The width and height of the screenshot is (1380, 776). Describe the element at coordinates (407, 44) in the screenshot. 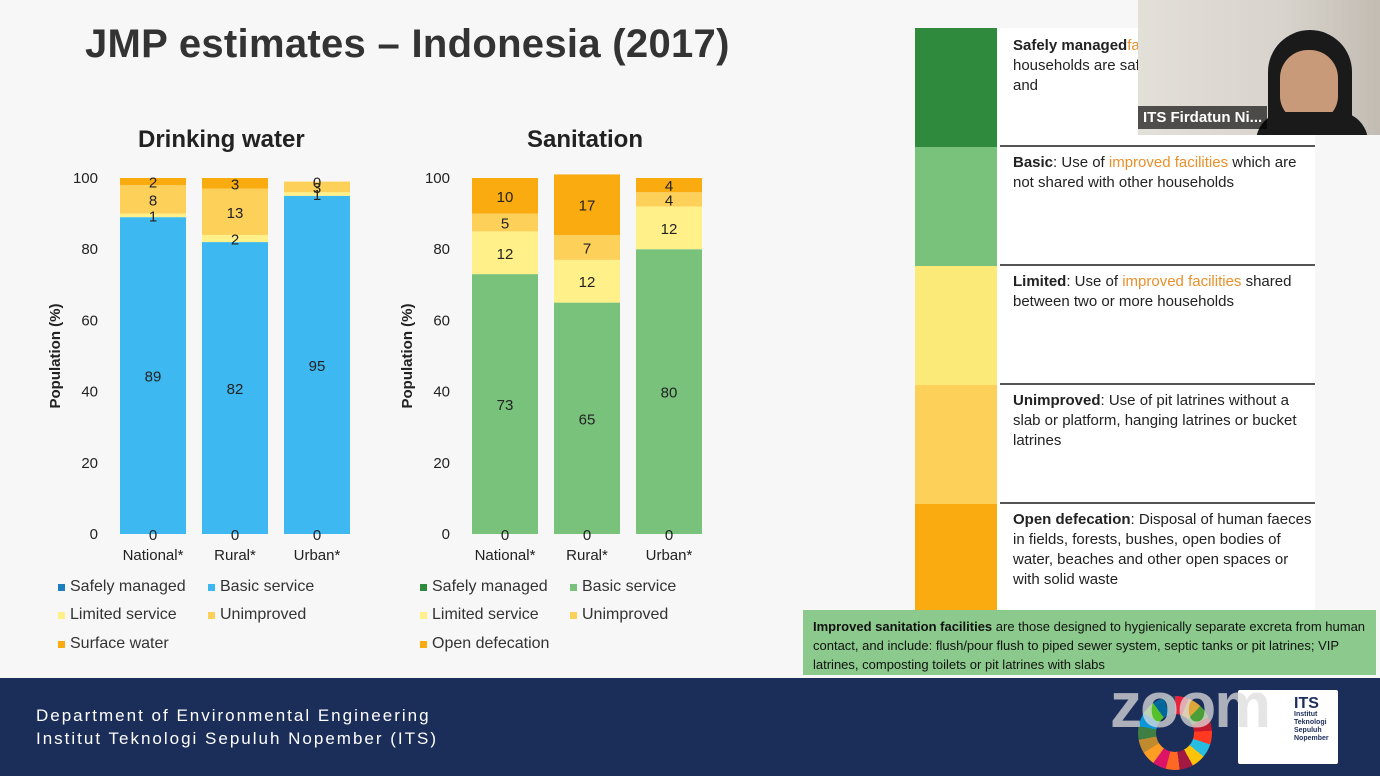

I see `slide-title: JMP estimates – Indonesia (2017)` at that location.